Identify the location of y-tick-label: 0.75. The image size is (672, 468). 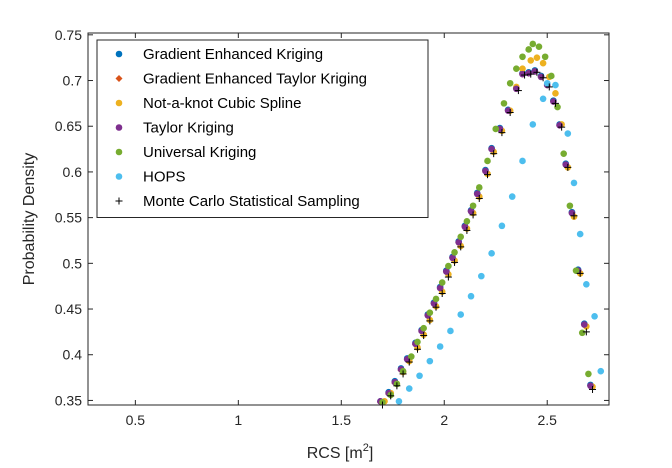
(68, 35).